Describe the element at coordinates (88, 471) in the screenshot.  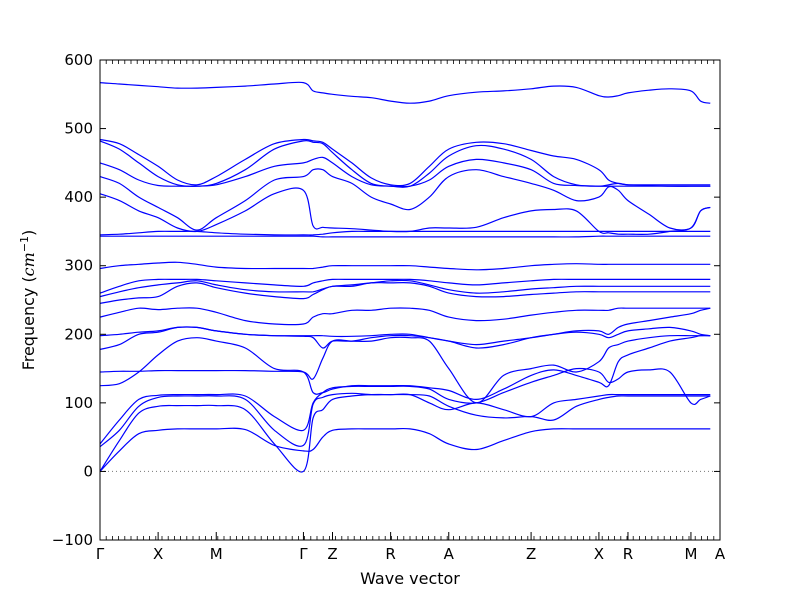
I see `y-tick-label: 0` at that location.